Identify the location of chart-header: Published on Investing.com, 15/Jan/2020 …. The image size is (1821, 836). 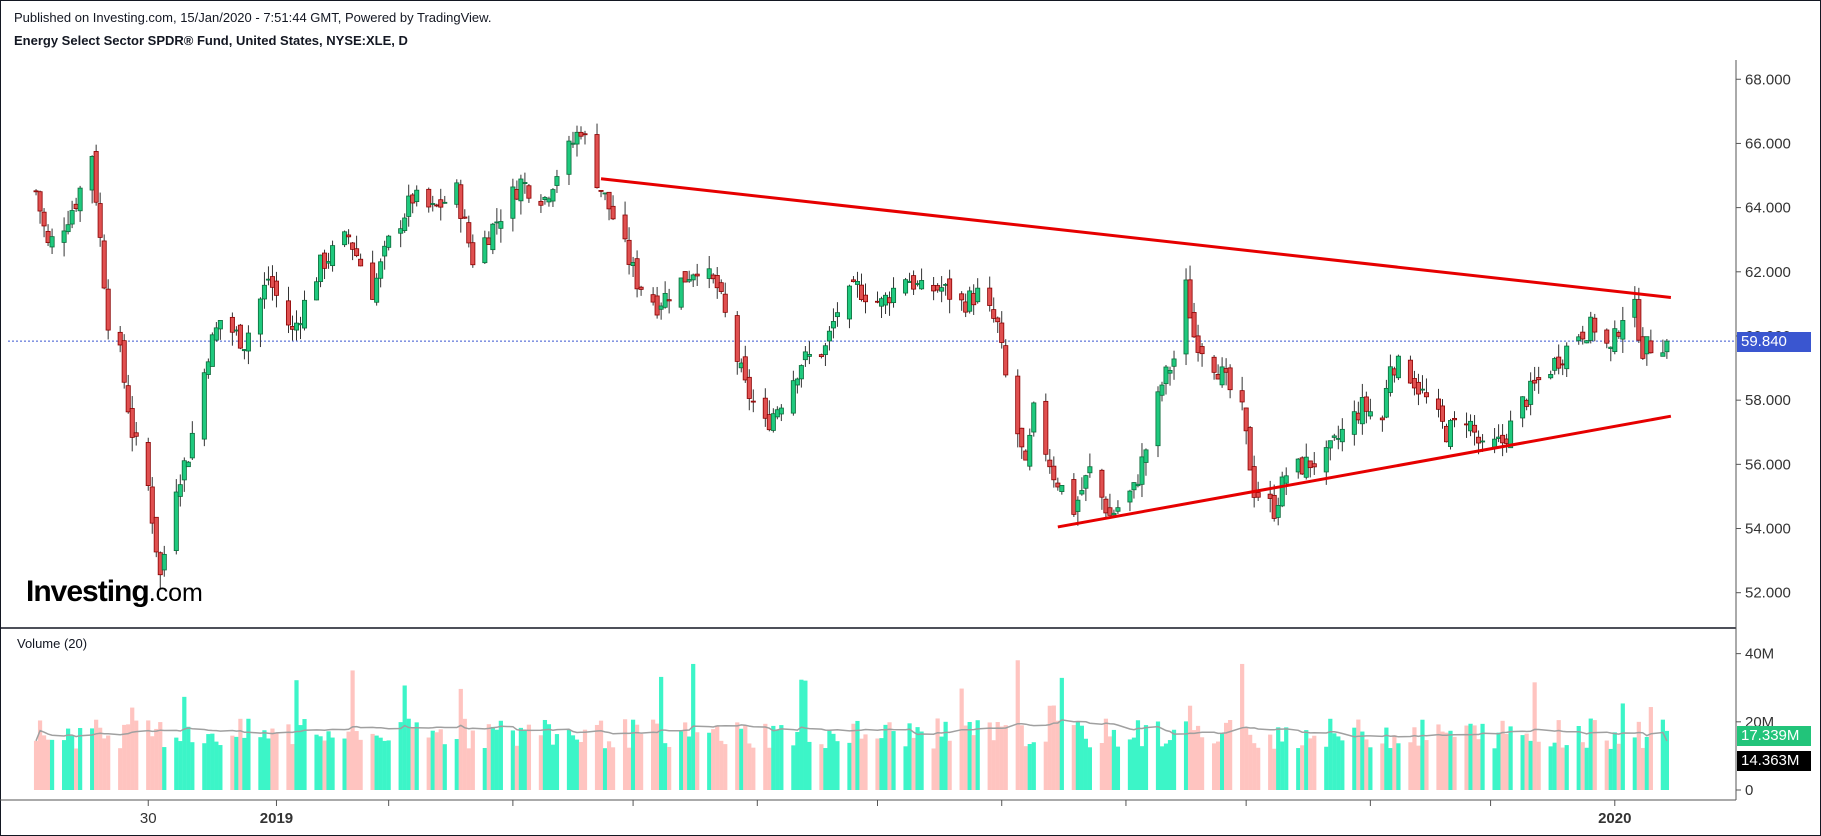
(252, 29).